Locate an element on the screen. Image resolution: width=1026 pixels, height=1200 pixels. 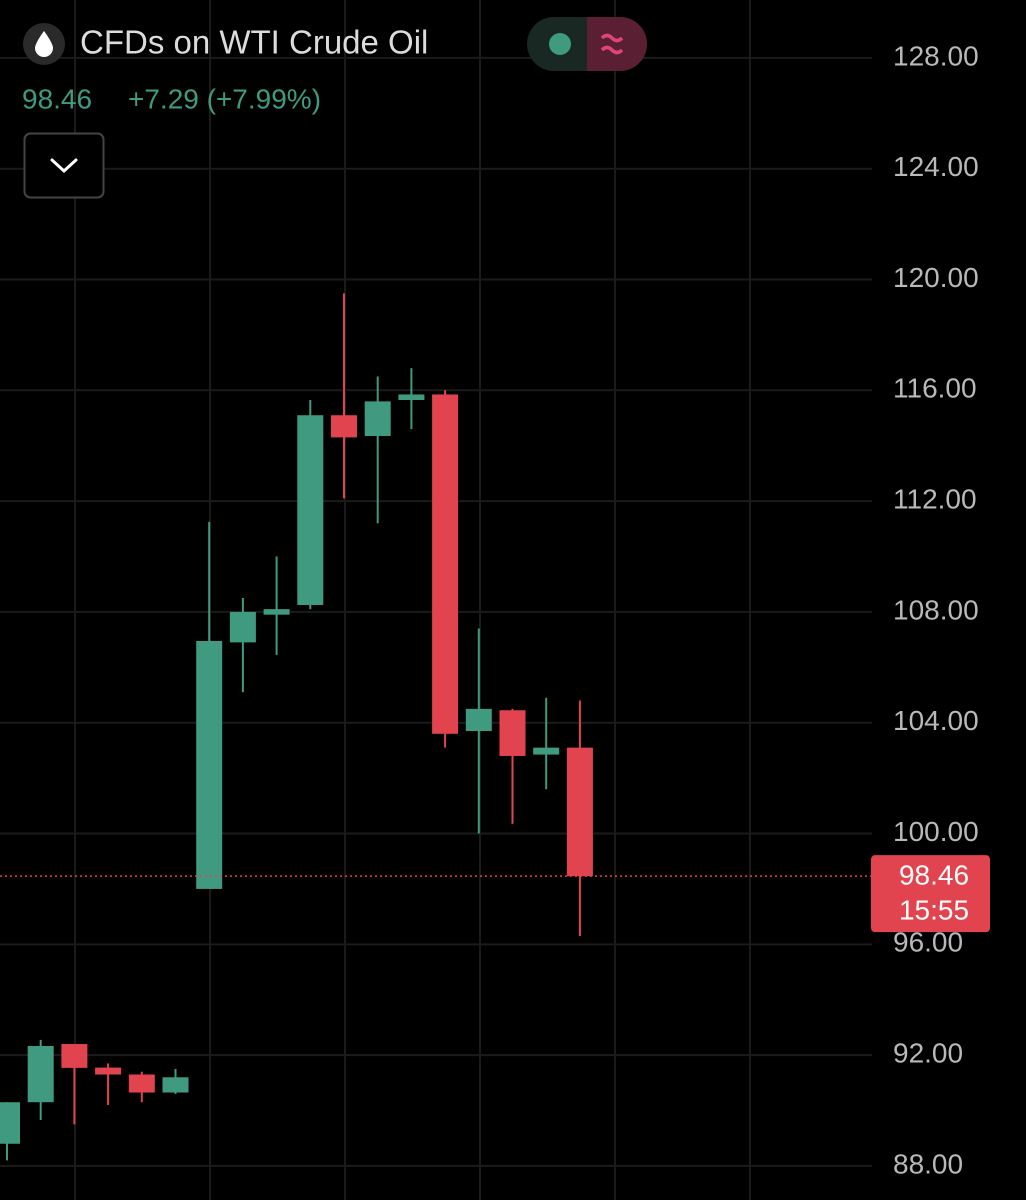
y-tick-label: 116.00 is located at coordinates (935, 388).